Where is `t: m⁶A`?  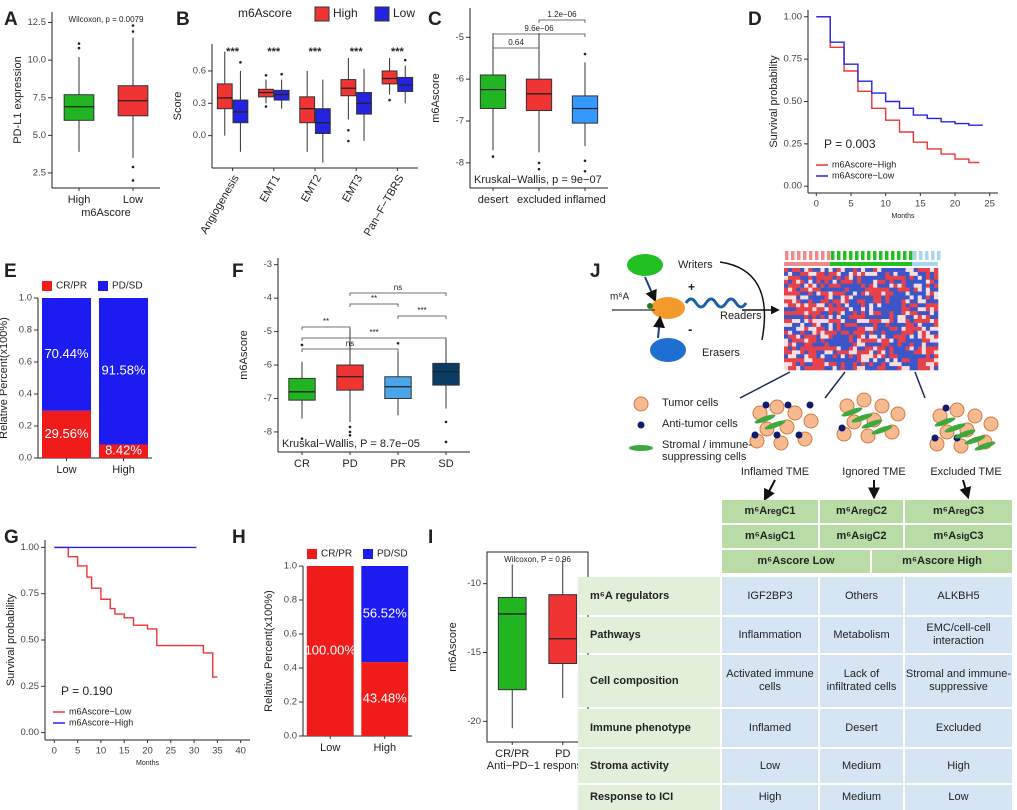
t: m⁶A is located at coordinates (945, 536).